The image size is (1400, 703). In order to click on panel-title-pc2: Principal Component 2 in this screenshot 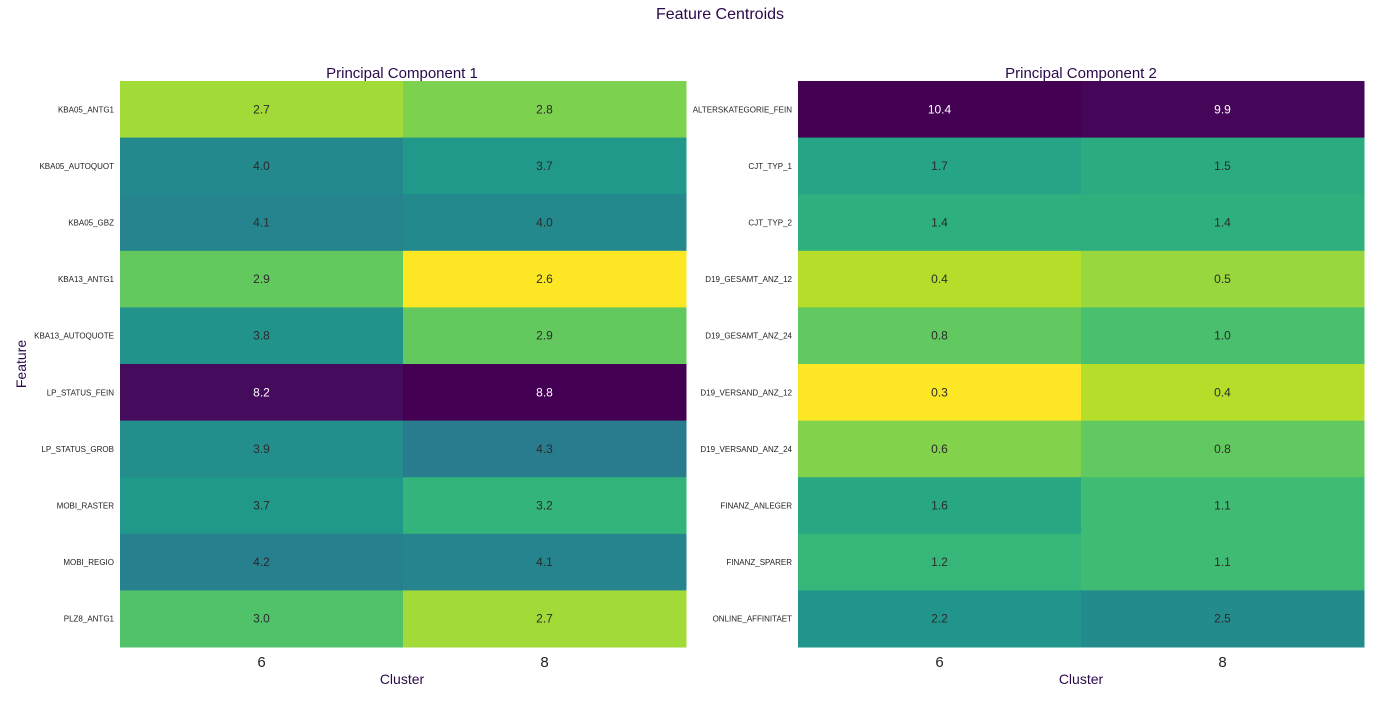, I will do `click(1081, 73)`.